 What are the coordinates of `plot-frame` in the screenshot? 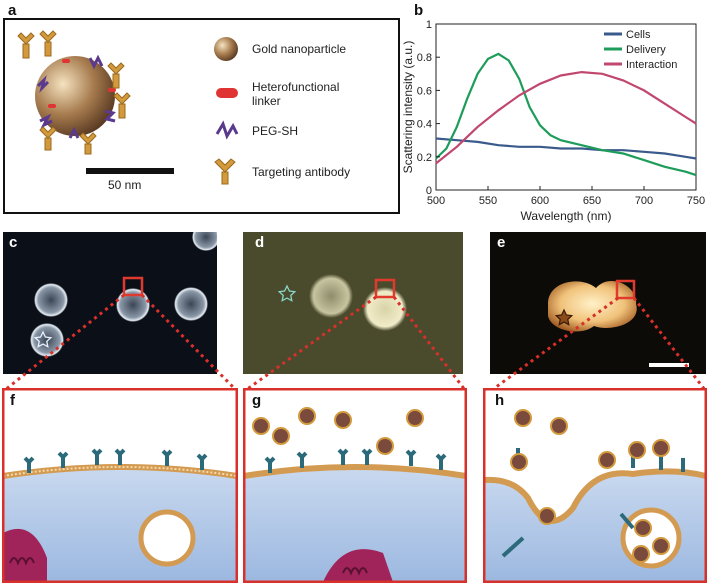 It's located at (566, 107).